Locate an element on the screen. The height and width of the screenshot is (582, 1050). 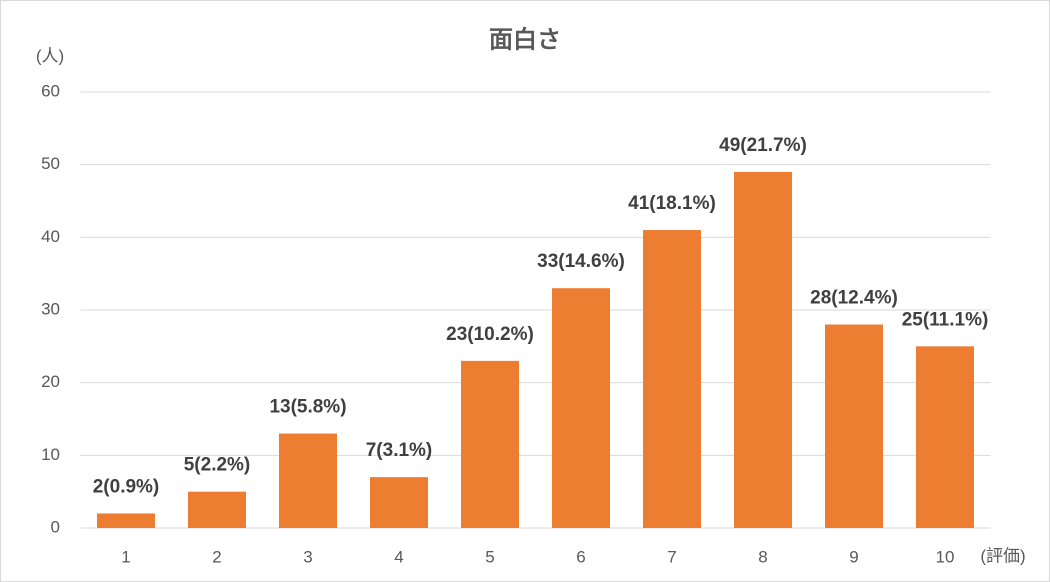
x-tick-label: 3 is located at coordinates (307, 556).